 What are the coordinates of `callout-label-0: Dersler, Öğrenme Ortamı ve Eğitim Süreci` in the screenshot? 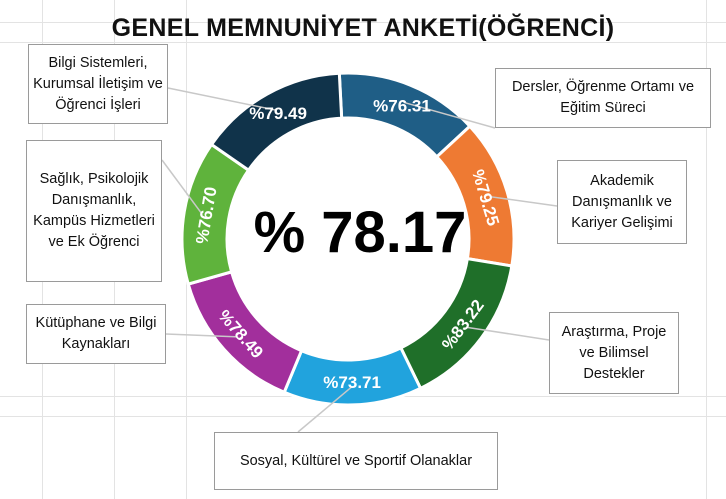 It's located at (603, 98).